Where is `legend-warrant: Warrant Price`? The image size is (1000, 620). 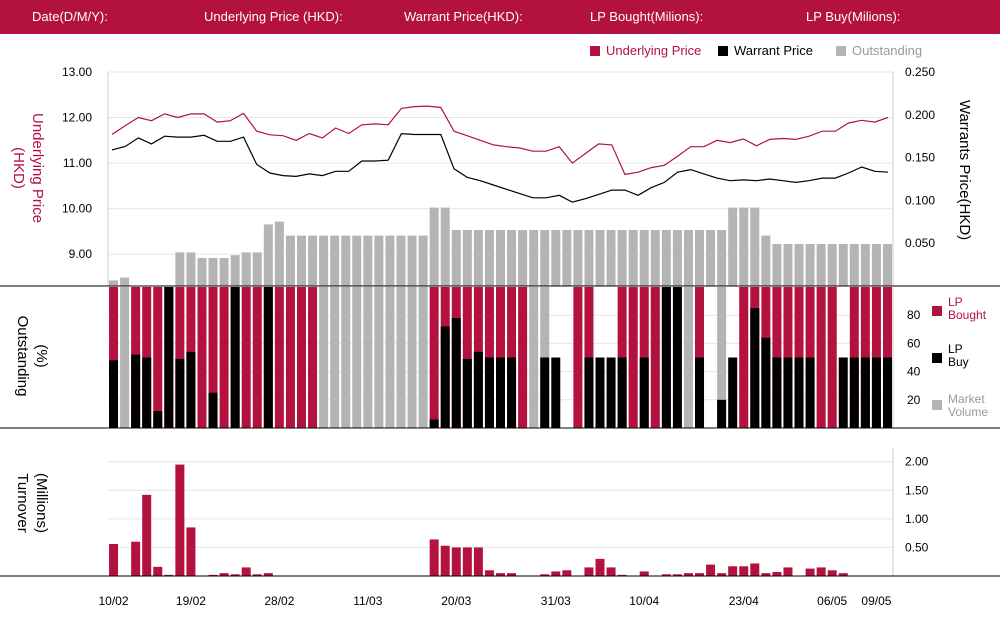
legend-warrant: Warrant Price is located at coordinates (765, 50).